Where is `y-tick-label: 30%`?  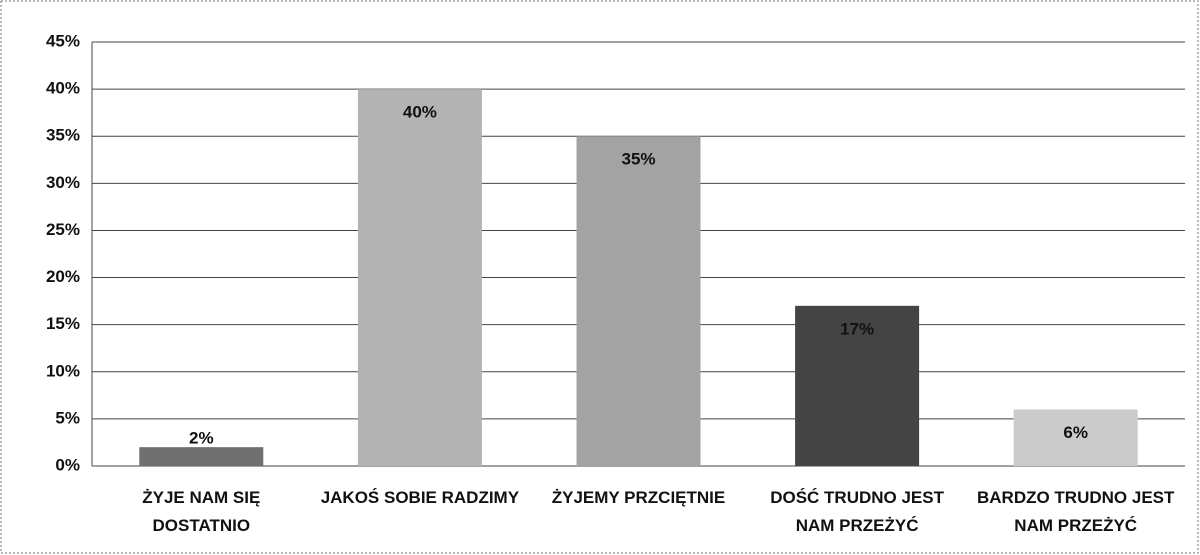
y-tick-label: 30% is located at coordinates (63, 182).